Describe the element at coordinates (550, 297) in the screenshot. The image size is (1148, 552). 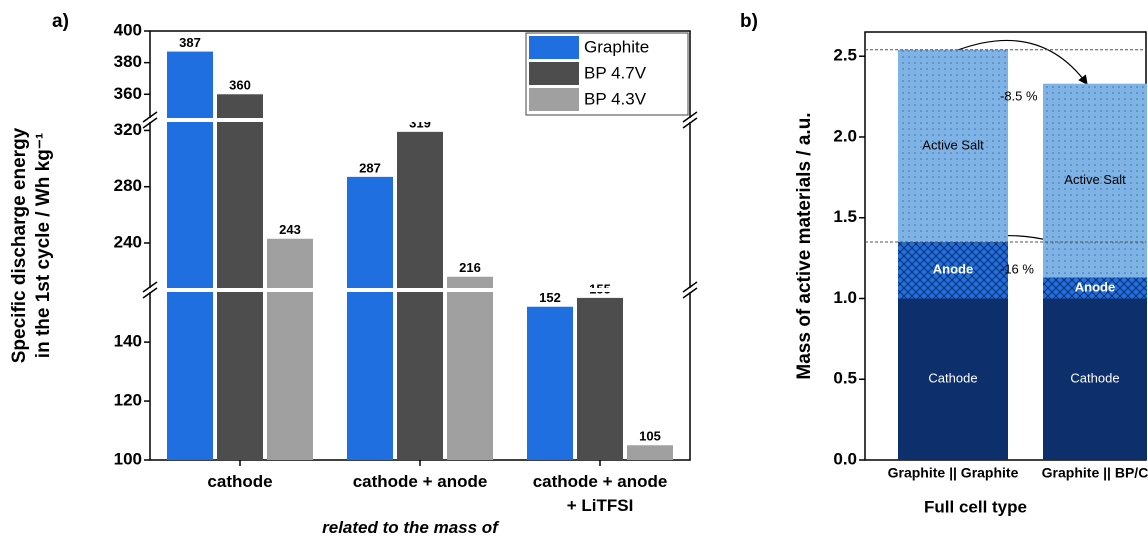
I see `value-label: 152` at that location.